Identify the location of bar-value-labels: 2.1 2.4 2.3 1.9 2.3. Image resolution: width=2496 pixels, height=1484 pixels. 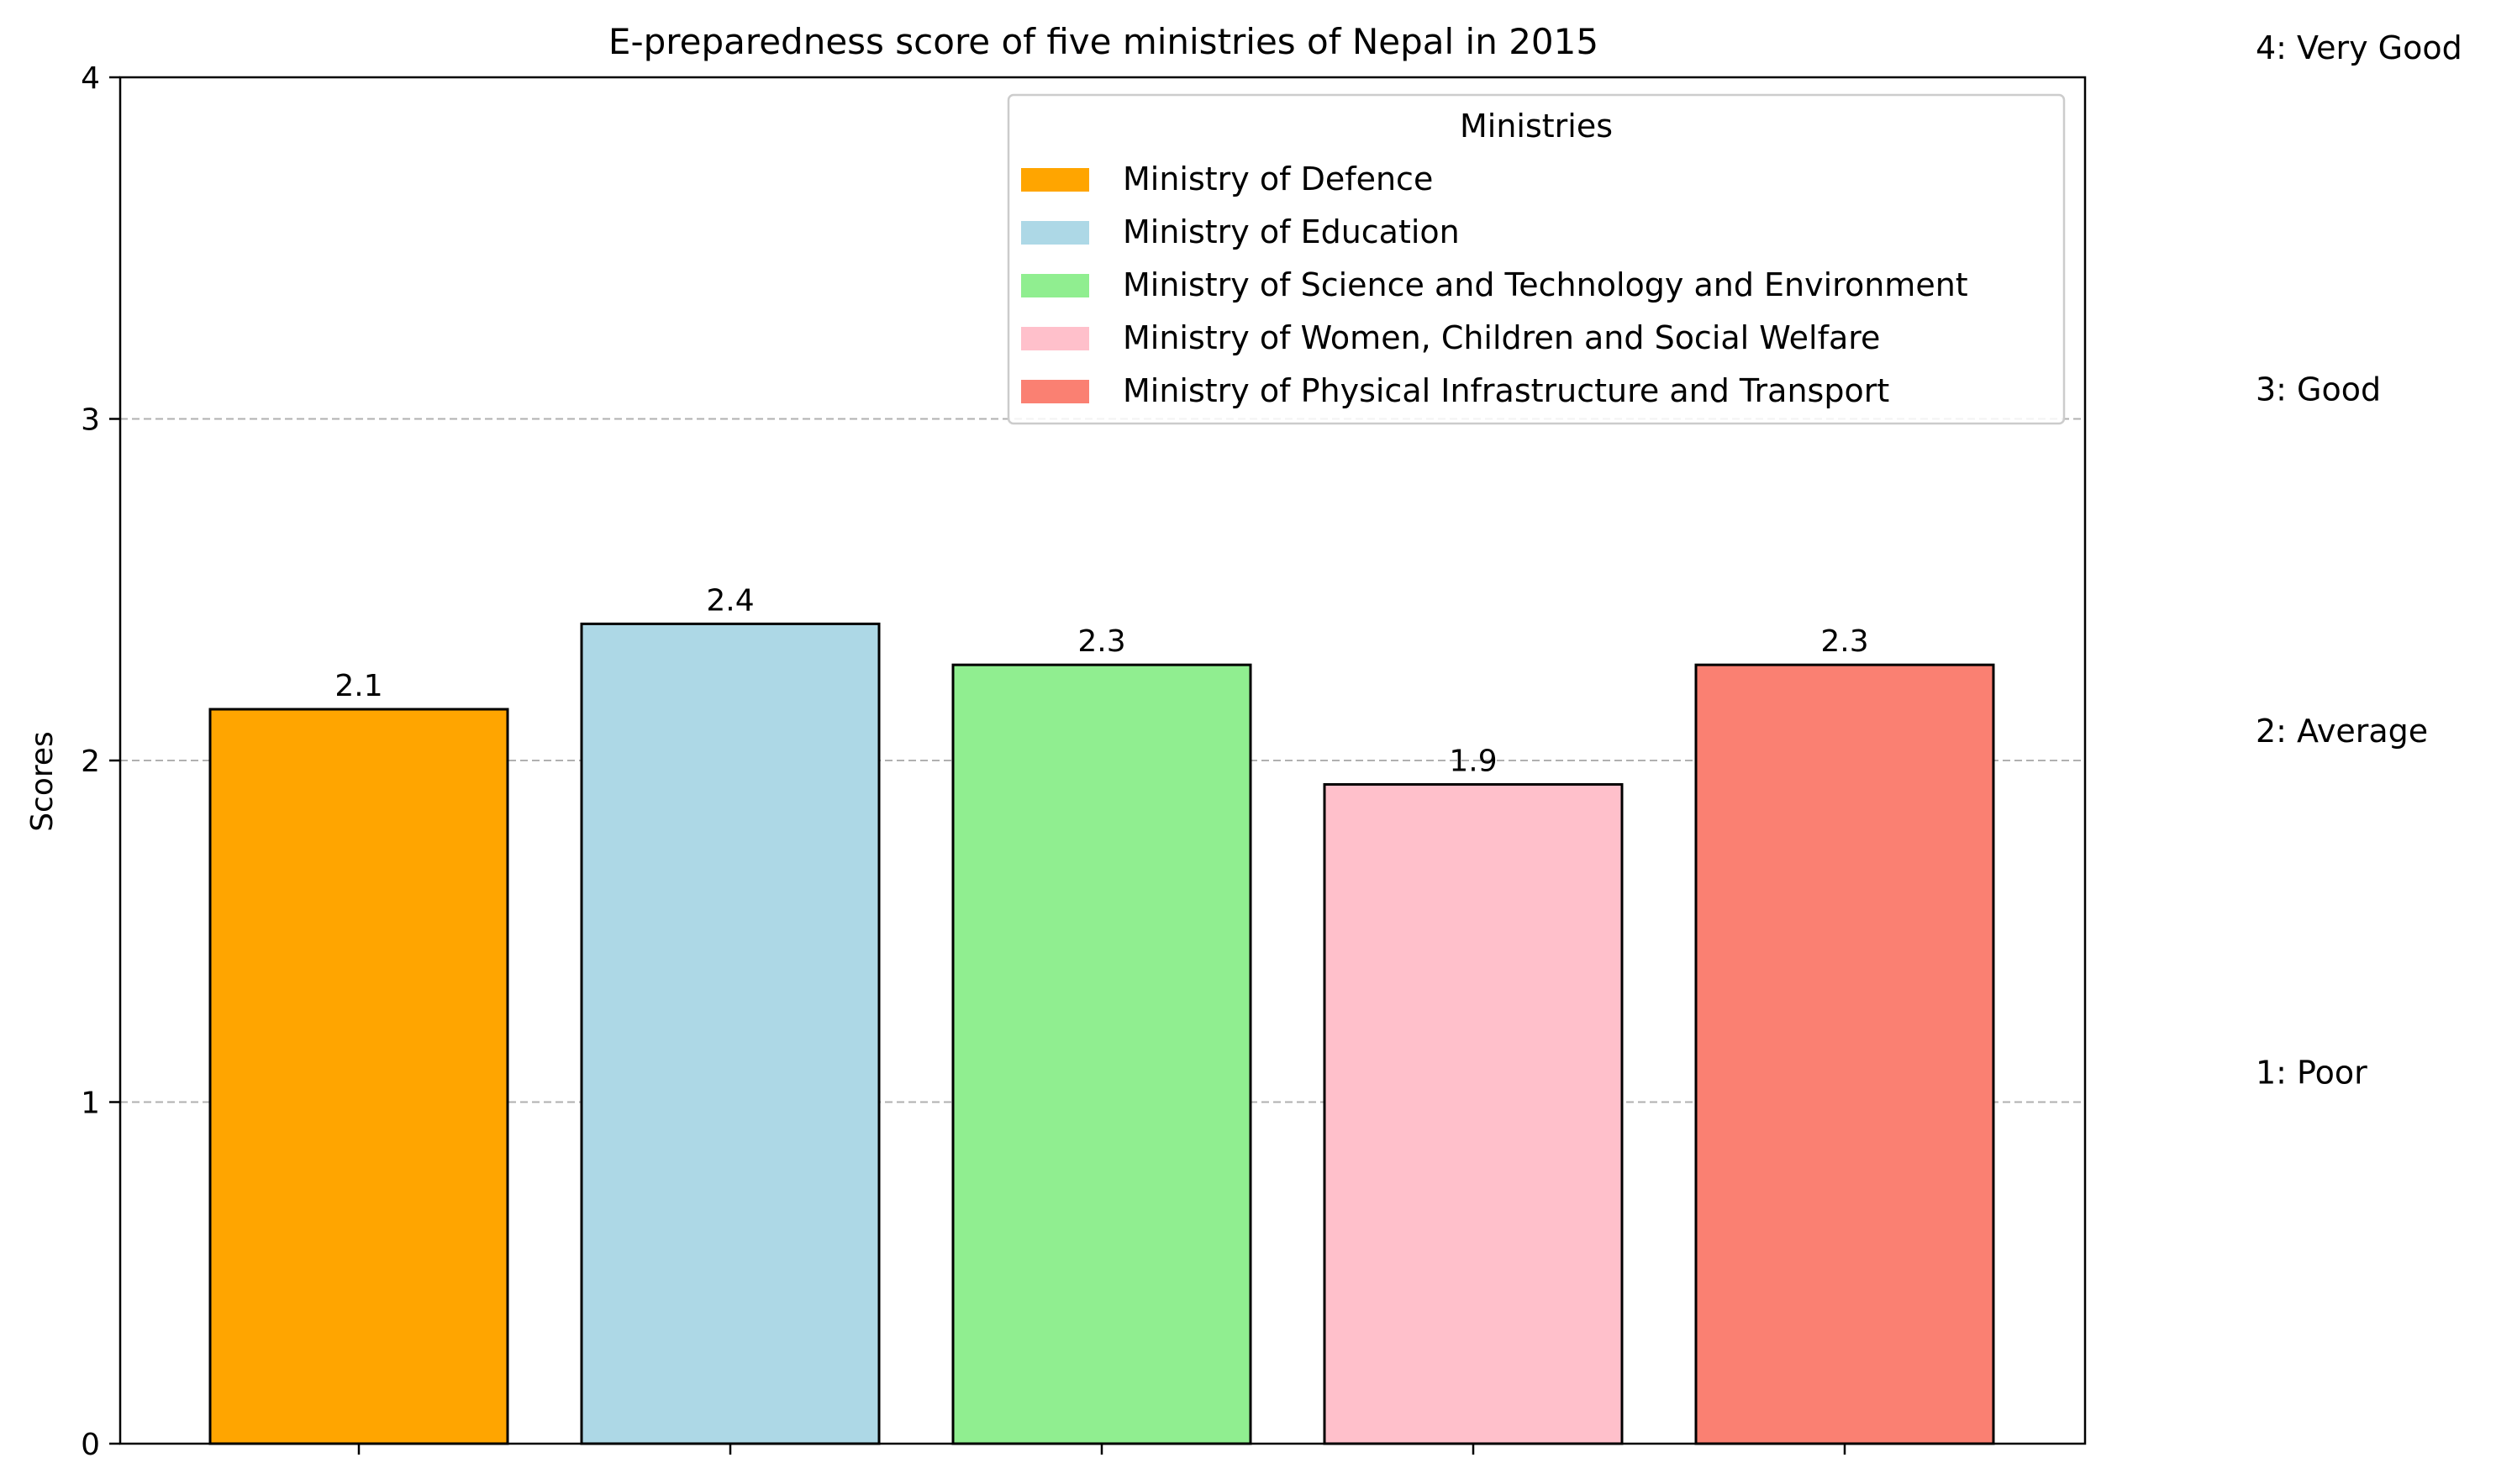
(1101, 680).